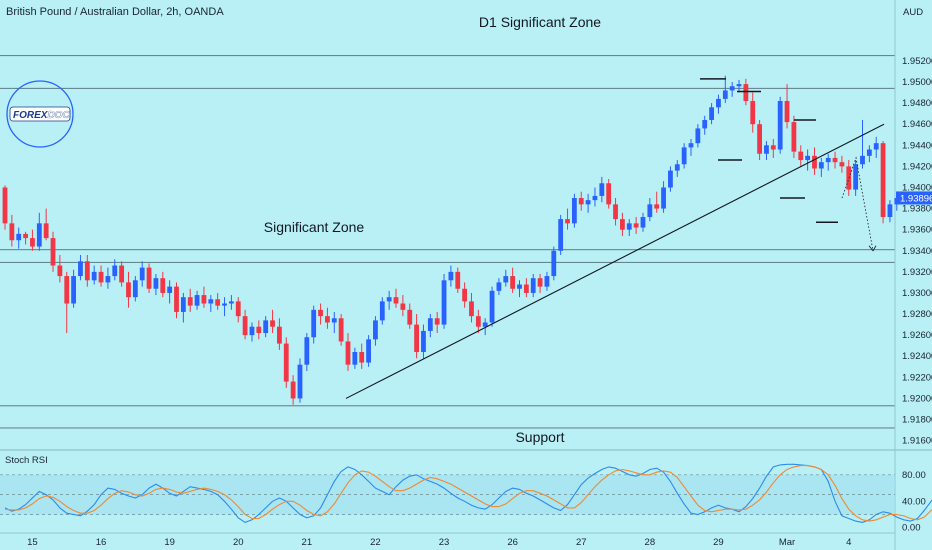 This screenshot has width=932, height=550. Describe the element at coordinates (917, 209) in the screenshot. I see `price-tick-label: 1.93800` at that location.